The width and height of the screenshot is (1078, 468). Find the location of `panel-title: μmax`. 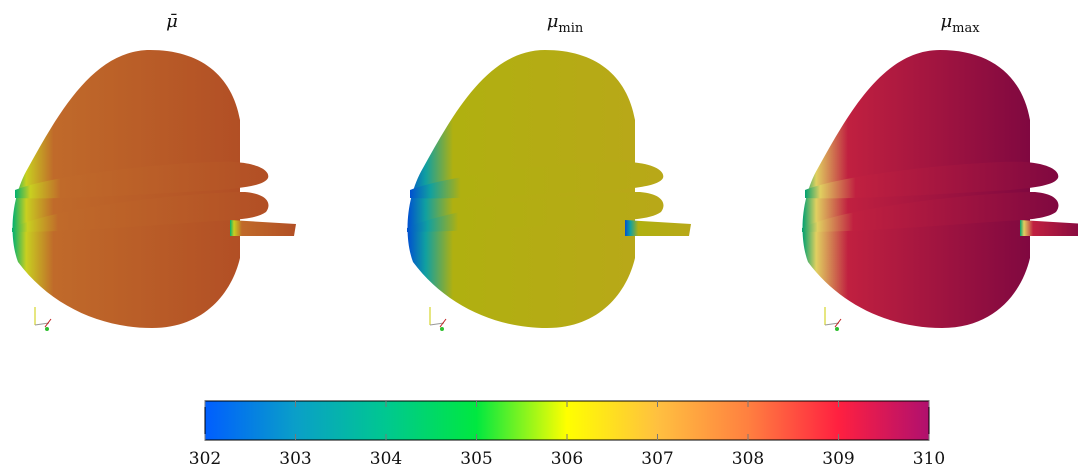

panel-title: μmax is located at coordinates (960, 23).